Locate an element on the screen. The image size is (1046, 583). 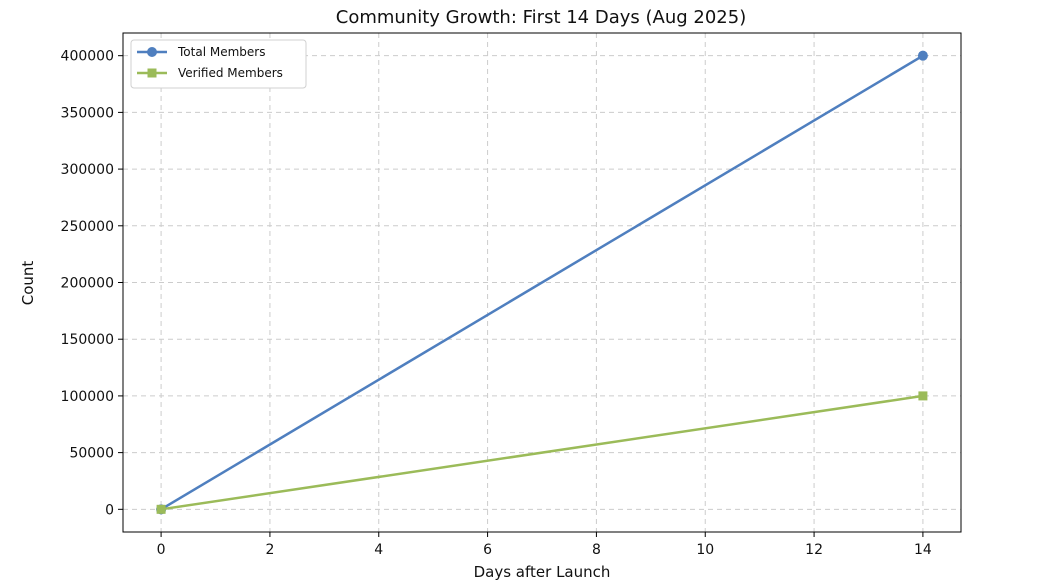
x-tick-label: 12 is located at coordinates (814, 550).